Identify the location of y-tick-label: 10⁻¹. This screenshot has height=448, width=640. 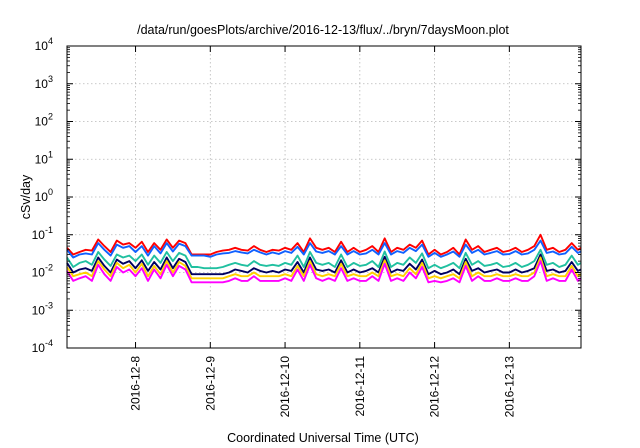
(42, 233).